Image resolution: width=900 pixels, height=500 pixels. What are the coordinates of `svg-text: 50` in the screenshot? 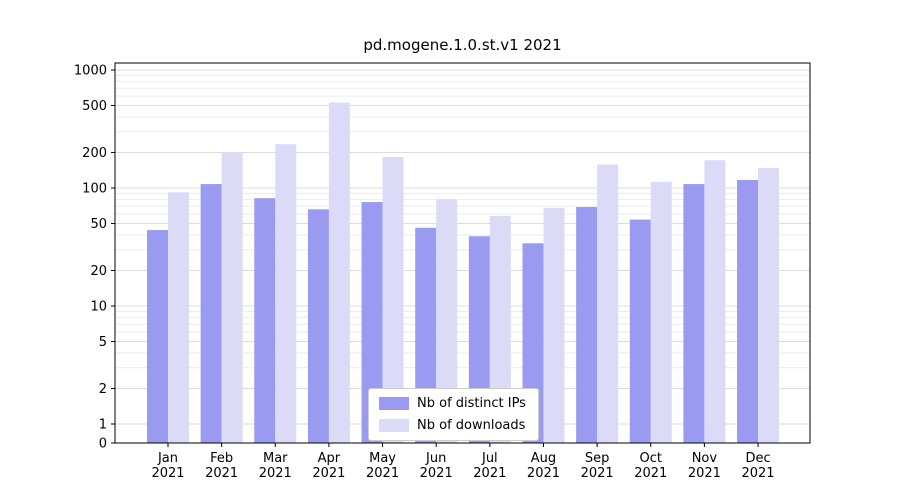 It's located at (98, 224).